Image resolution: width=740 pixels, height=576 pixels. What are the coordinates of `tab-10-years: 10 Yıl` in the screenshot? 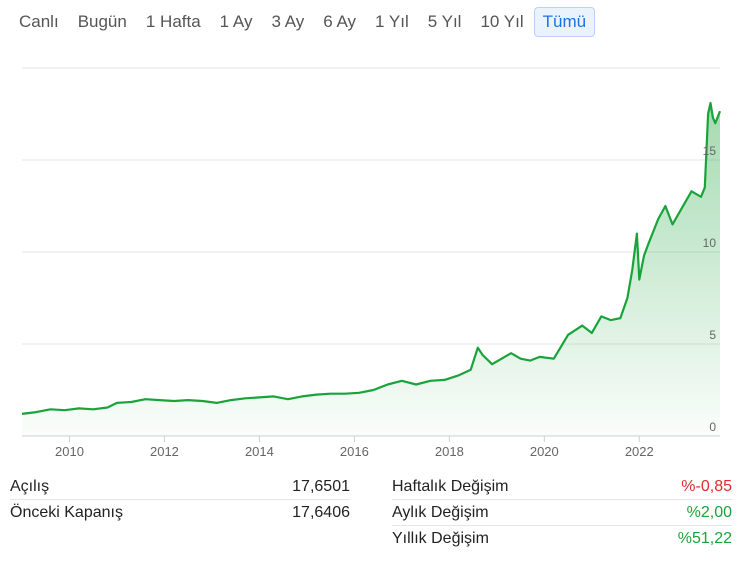 It's located at (502, 21).